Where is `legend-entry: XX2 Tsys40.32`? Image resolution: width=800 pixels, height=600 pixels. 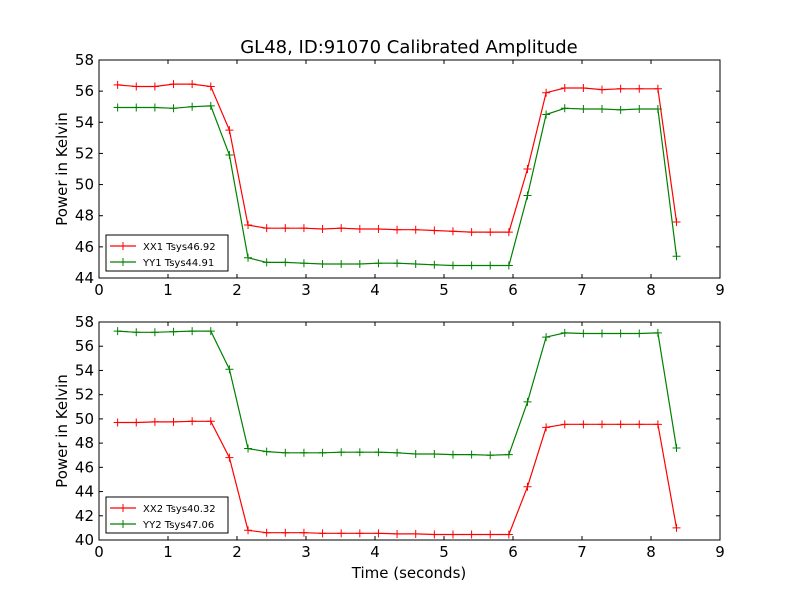
legend-entry: XX2 Tsys40.32 is located at coordinates (179, 509).